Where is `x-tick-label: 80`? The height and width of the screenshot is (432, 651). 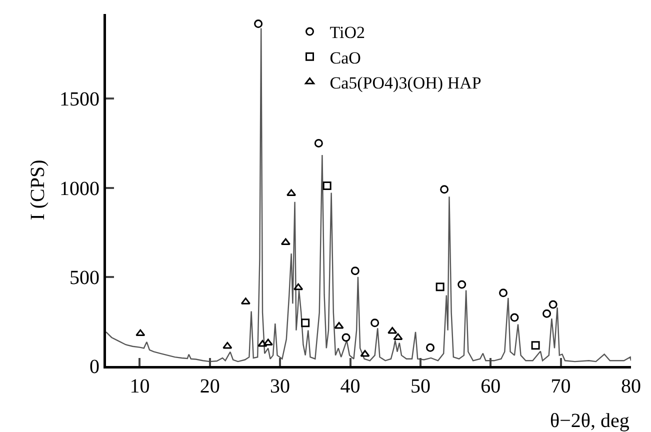
x-tick-label: 80 is located at coordinates (631, 387).